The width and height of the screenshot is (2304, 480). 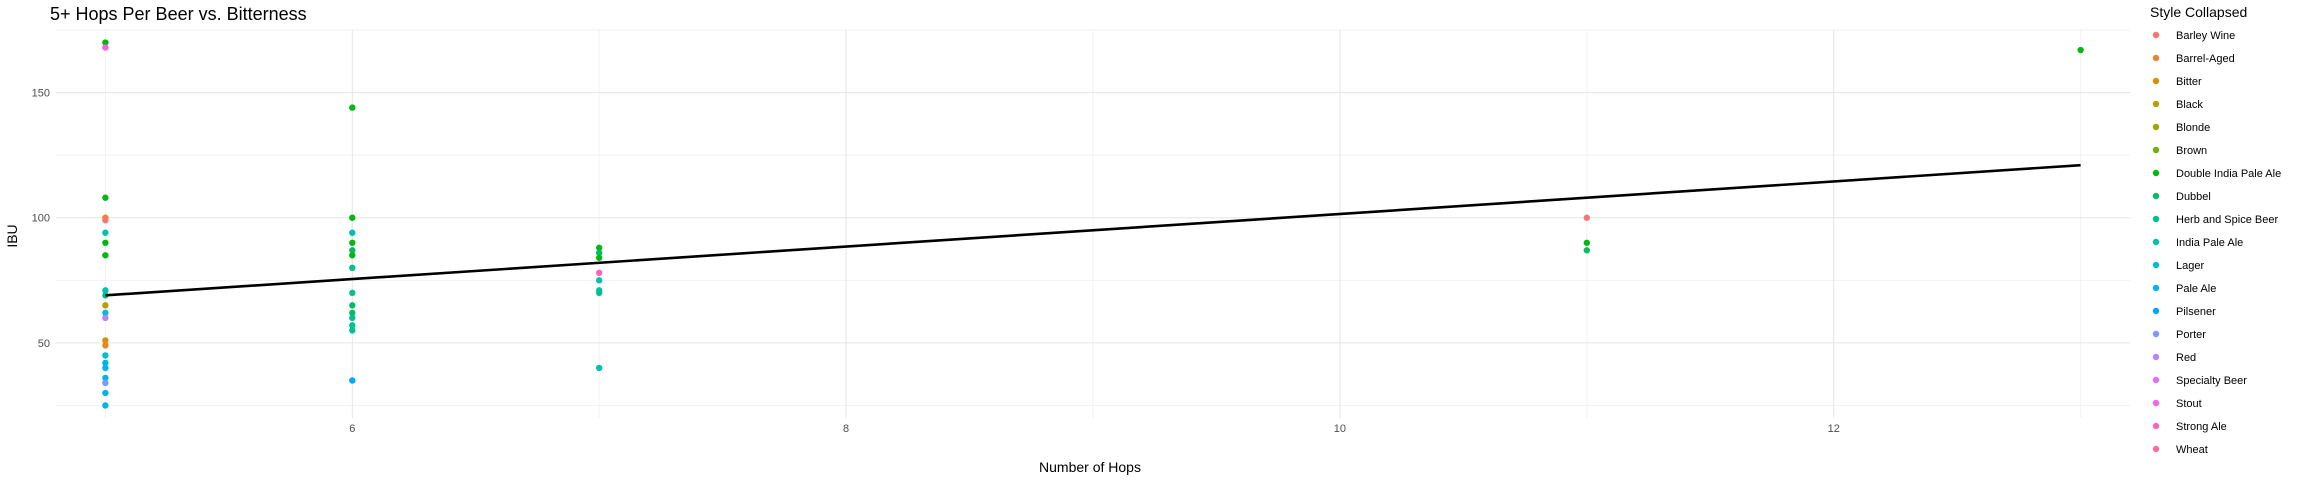 I want to click on legend-label: Strong Ale, so click(x=2201, y=427).